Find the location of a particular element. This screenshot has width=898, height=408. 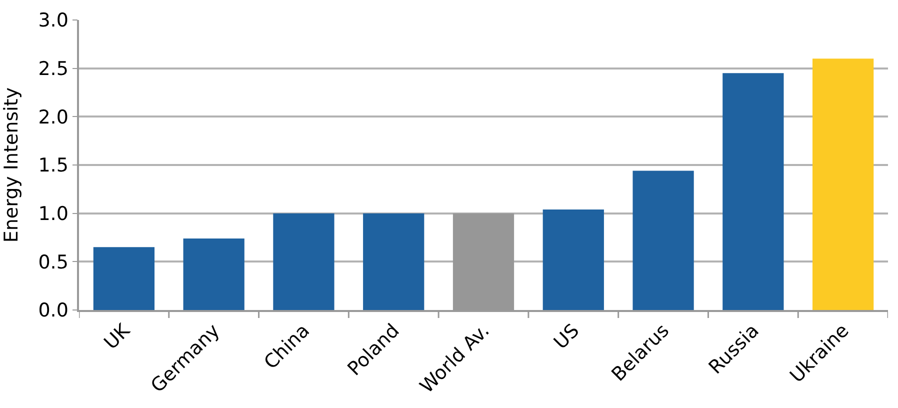

y-tick-label: 1.0 is located at coordinates (53, 213).